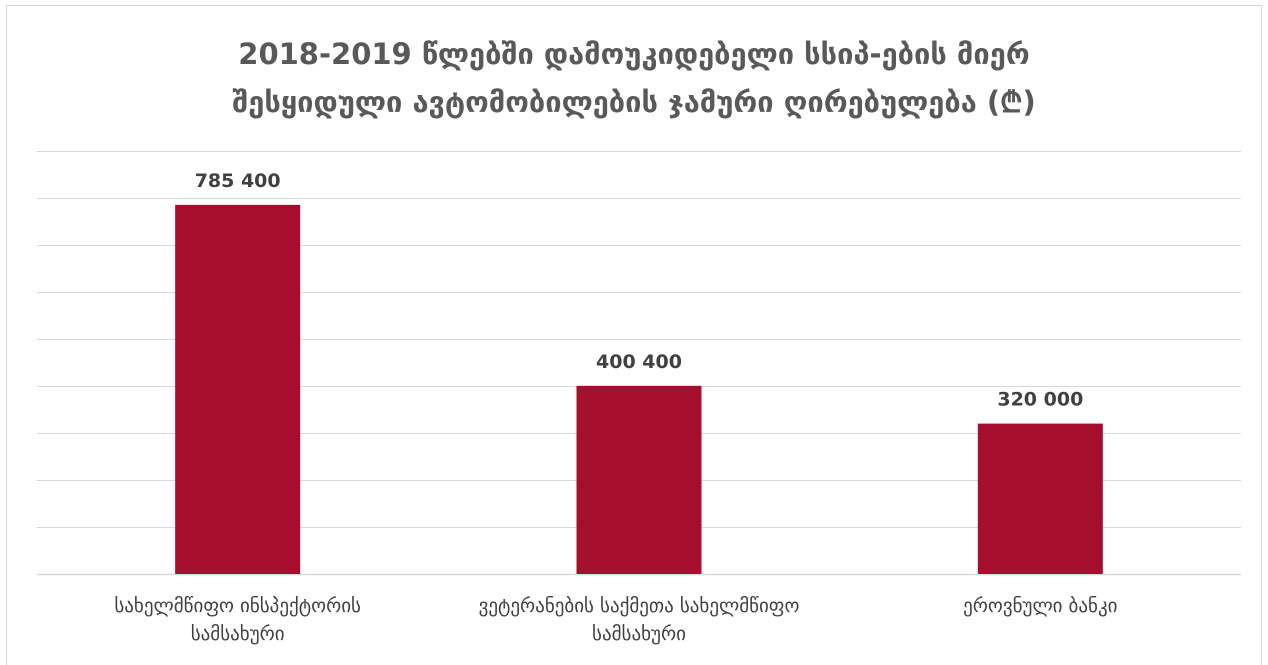 The height and width of the screenshot is (665, 1268). What do you see at coordinates (238, 181) in the screenshot?
I see `data-label: 785 400` at bounding box center [238, 181].